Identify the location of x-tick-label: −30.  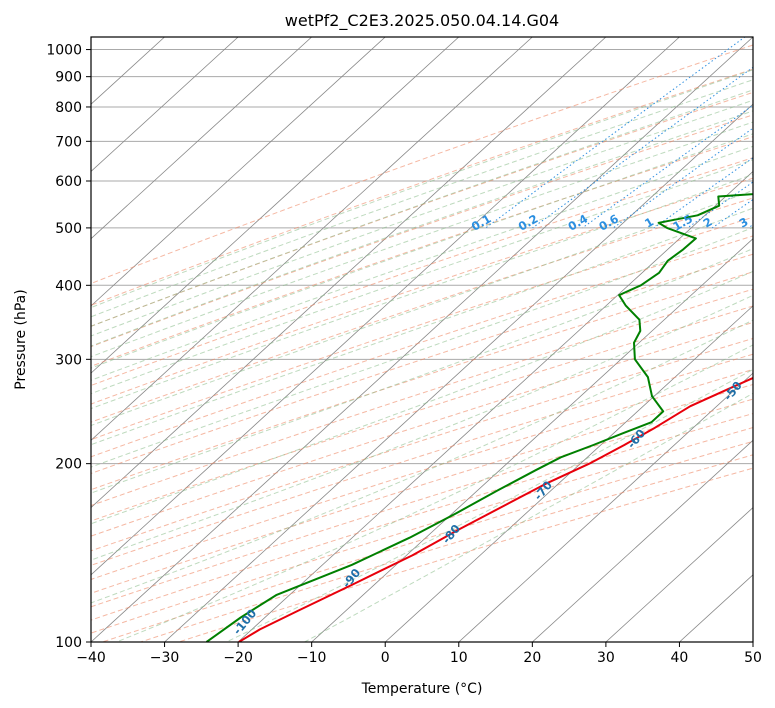
(165, 658).